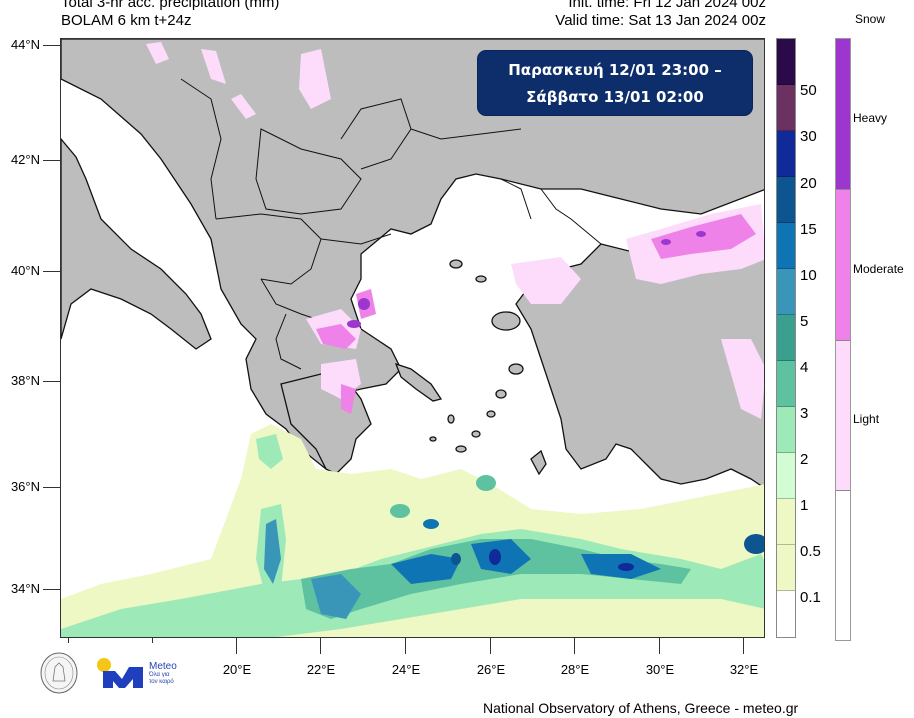 The width and height of the screenshot is (914, 718). Describe the element at coordinates (120, 673) in the screenshot. I see `meteo-logo-icon` at that location.